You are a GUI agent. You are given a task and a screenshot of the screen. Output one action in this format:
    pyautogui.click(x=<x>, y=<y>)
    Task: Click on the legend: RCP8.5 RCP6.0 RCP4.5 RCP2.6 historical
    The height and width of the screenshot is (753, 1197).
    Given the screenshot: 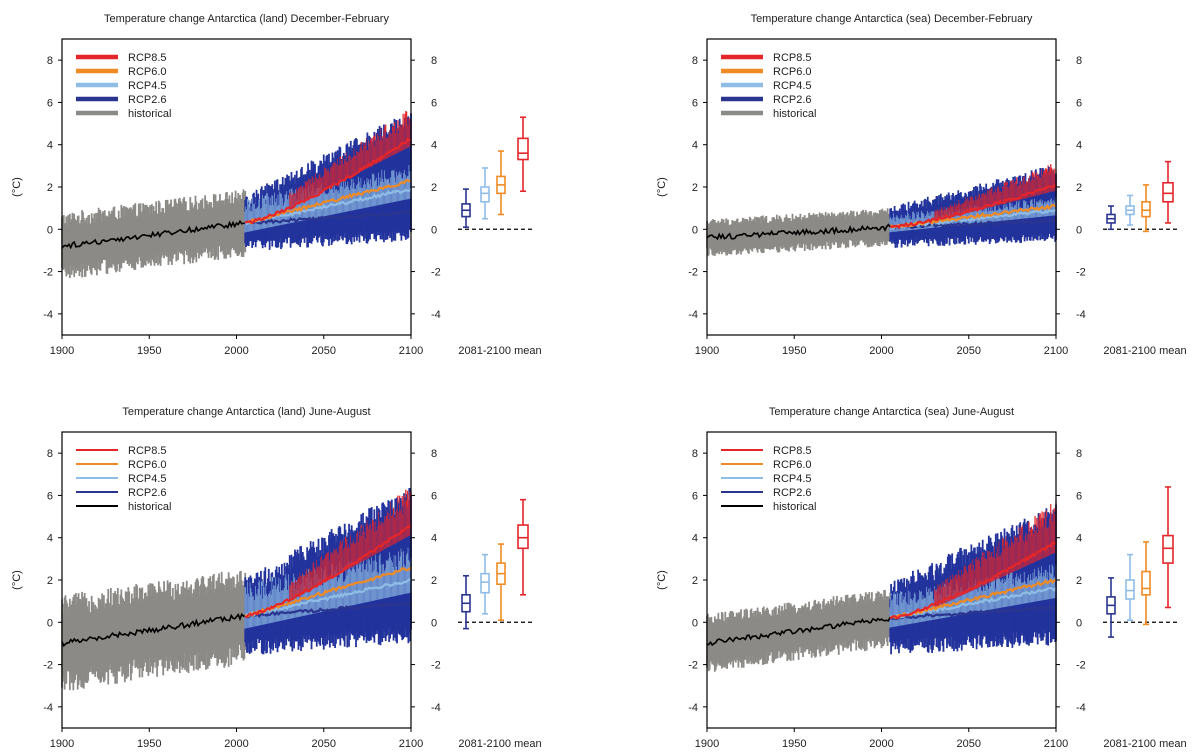 What is the action you would take?
    pyautogui.click(x=768, y=86)
    